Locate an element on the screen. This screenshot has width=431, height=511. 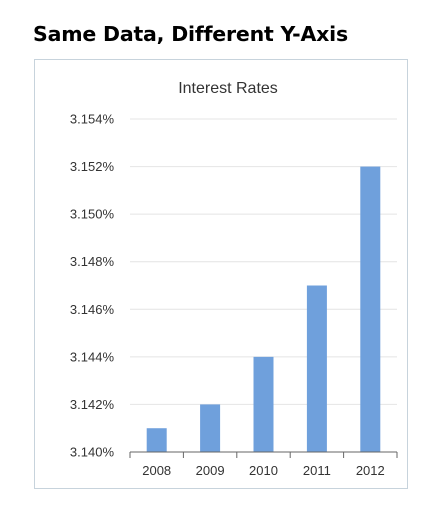
x-tick-label: 2012 is located at coordinates (370, 470).